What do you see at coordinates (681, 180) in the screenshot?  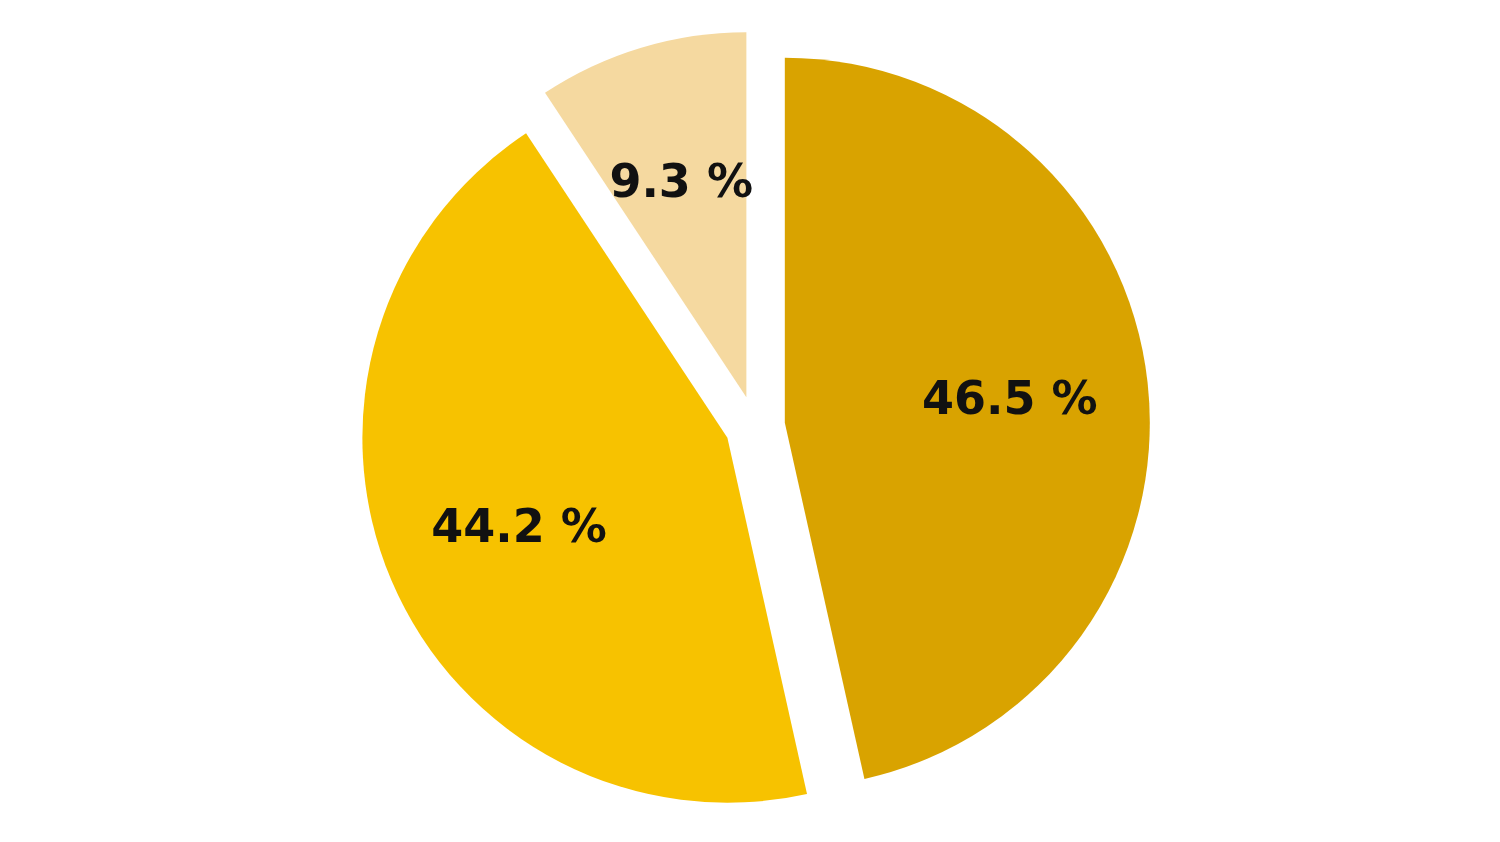 I see `data-label: 9.3 %` at bounding box center [681, 180].